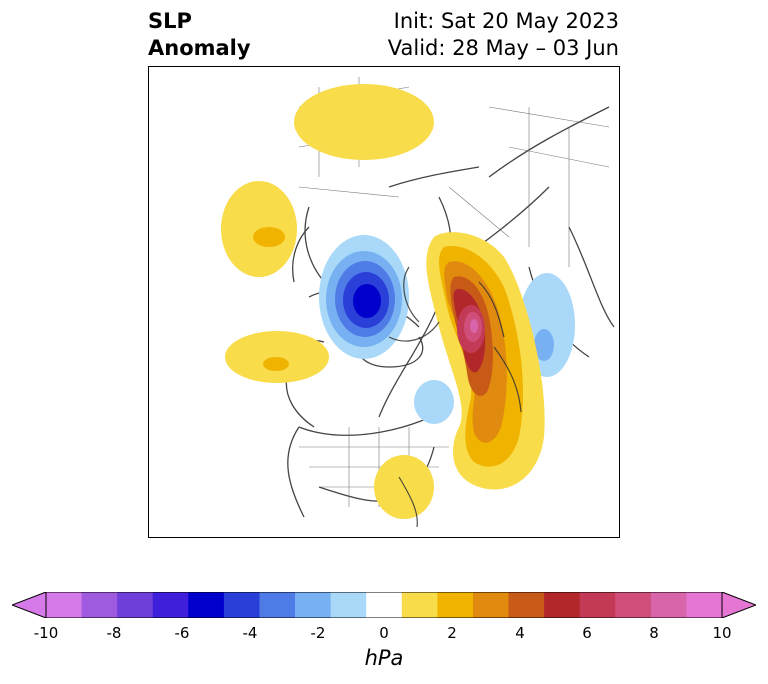 The image size is (768, 684). What do you see at coordinates (404, 487) in the screenshot?
I see `positive-anomaly-eastern-usa` at bounding box center [404, 487].